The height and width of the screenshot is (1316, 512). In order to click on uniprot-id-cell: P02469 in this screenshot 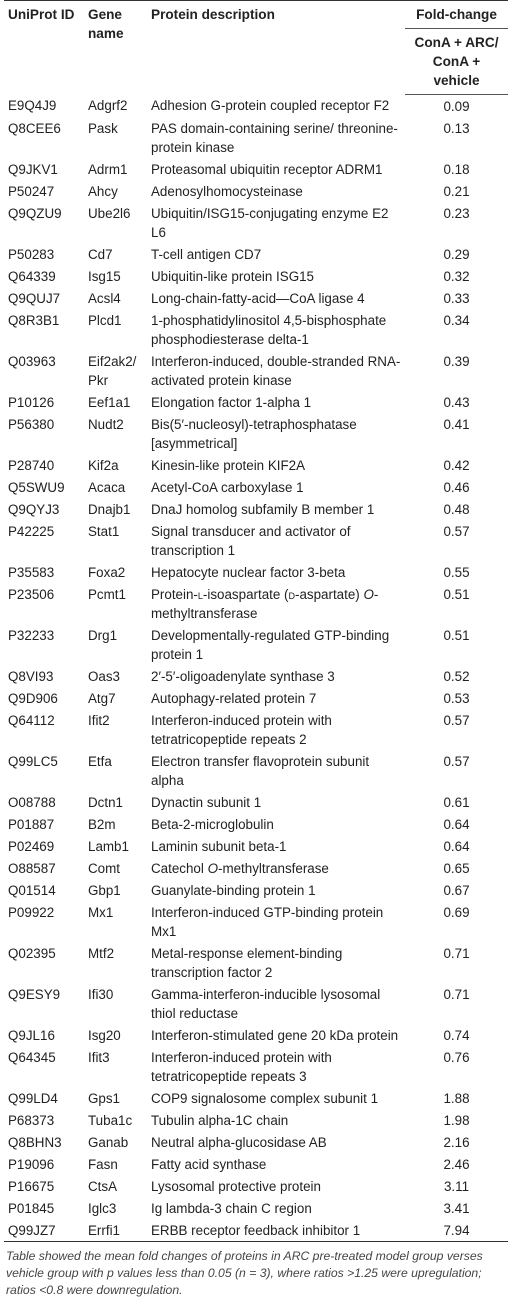, I will do `click(31, 846)`.